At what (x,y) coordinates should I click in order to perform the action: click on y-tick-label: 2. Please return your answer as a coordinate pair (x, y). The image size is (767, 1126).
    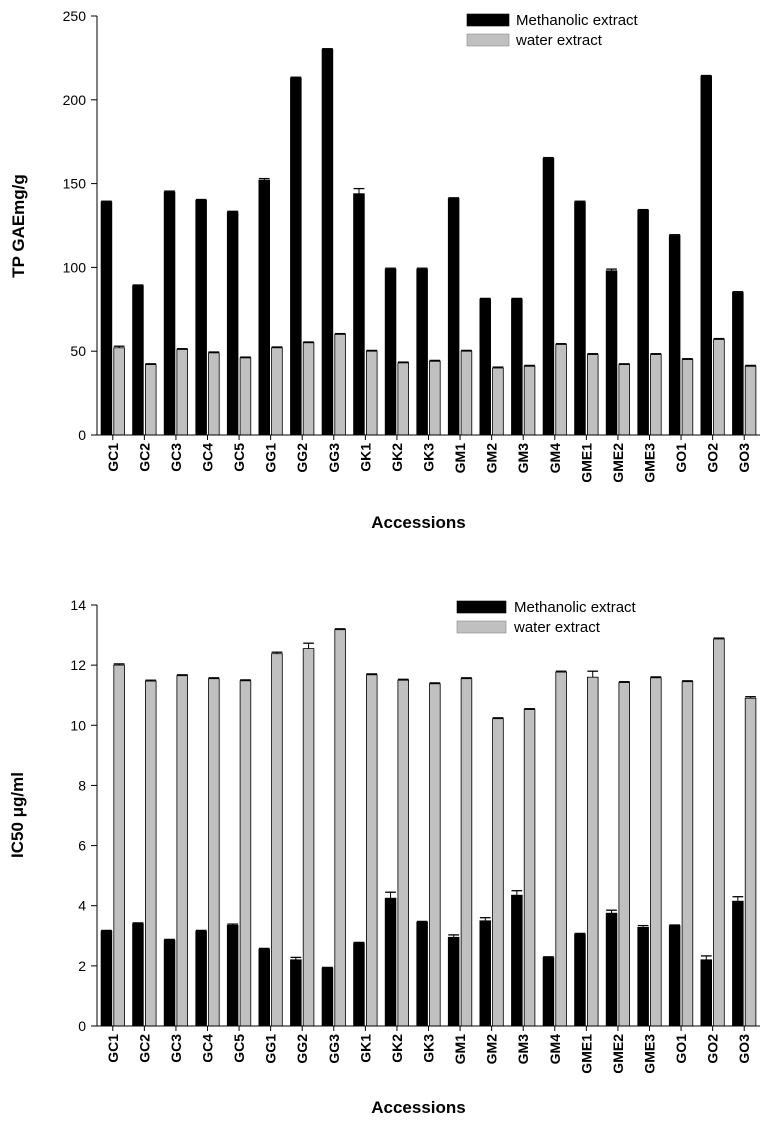
    Looking at the image, I should click on (82, 966).